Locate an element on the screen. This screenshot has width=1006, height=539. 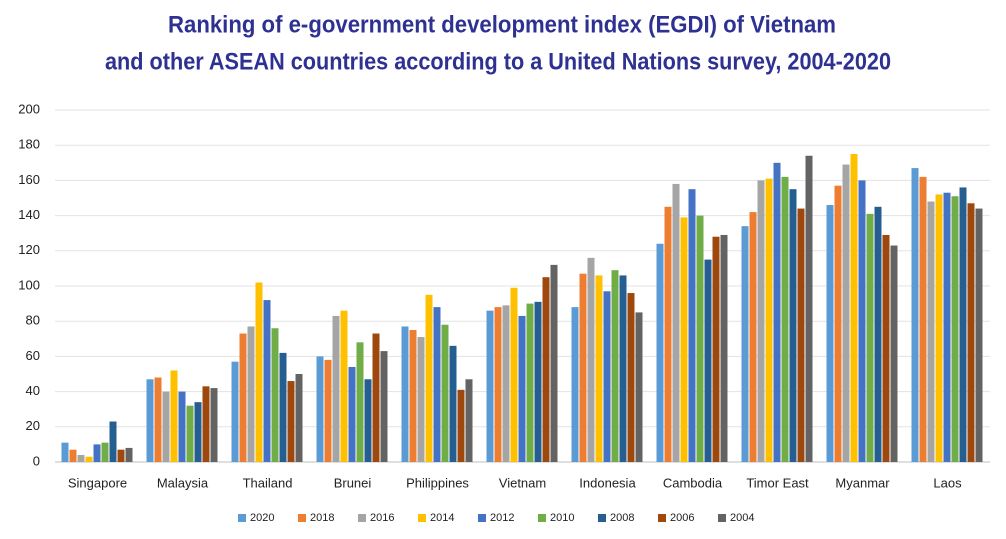
y-tick-label: 200 is located at coordinates (29, 108).